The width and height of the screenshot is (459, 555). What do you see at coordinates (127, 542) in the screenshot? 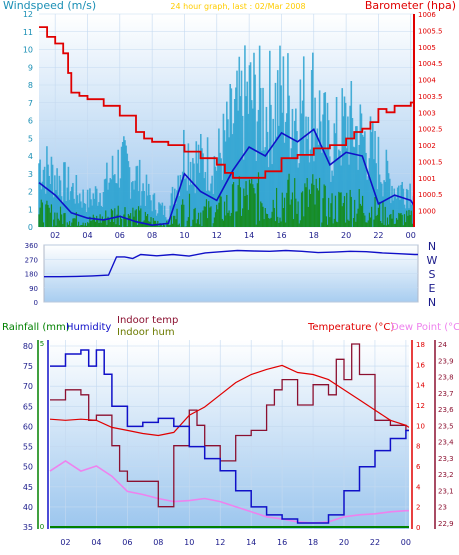
I see `bottom-x-tick-label-2: 06` at bounding box center [127, 542].